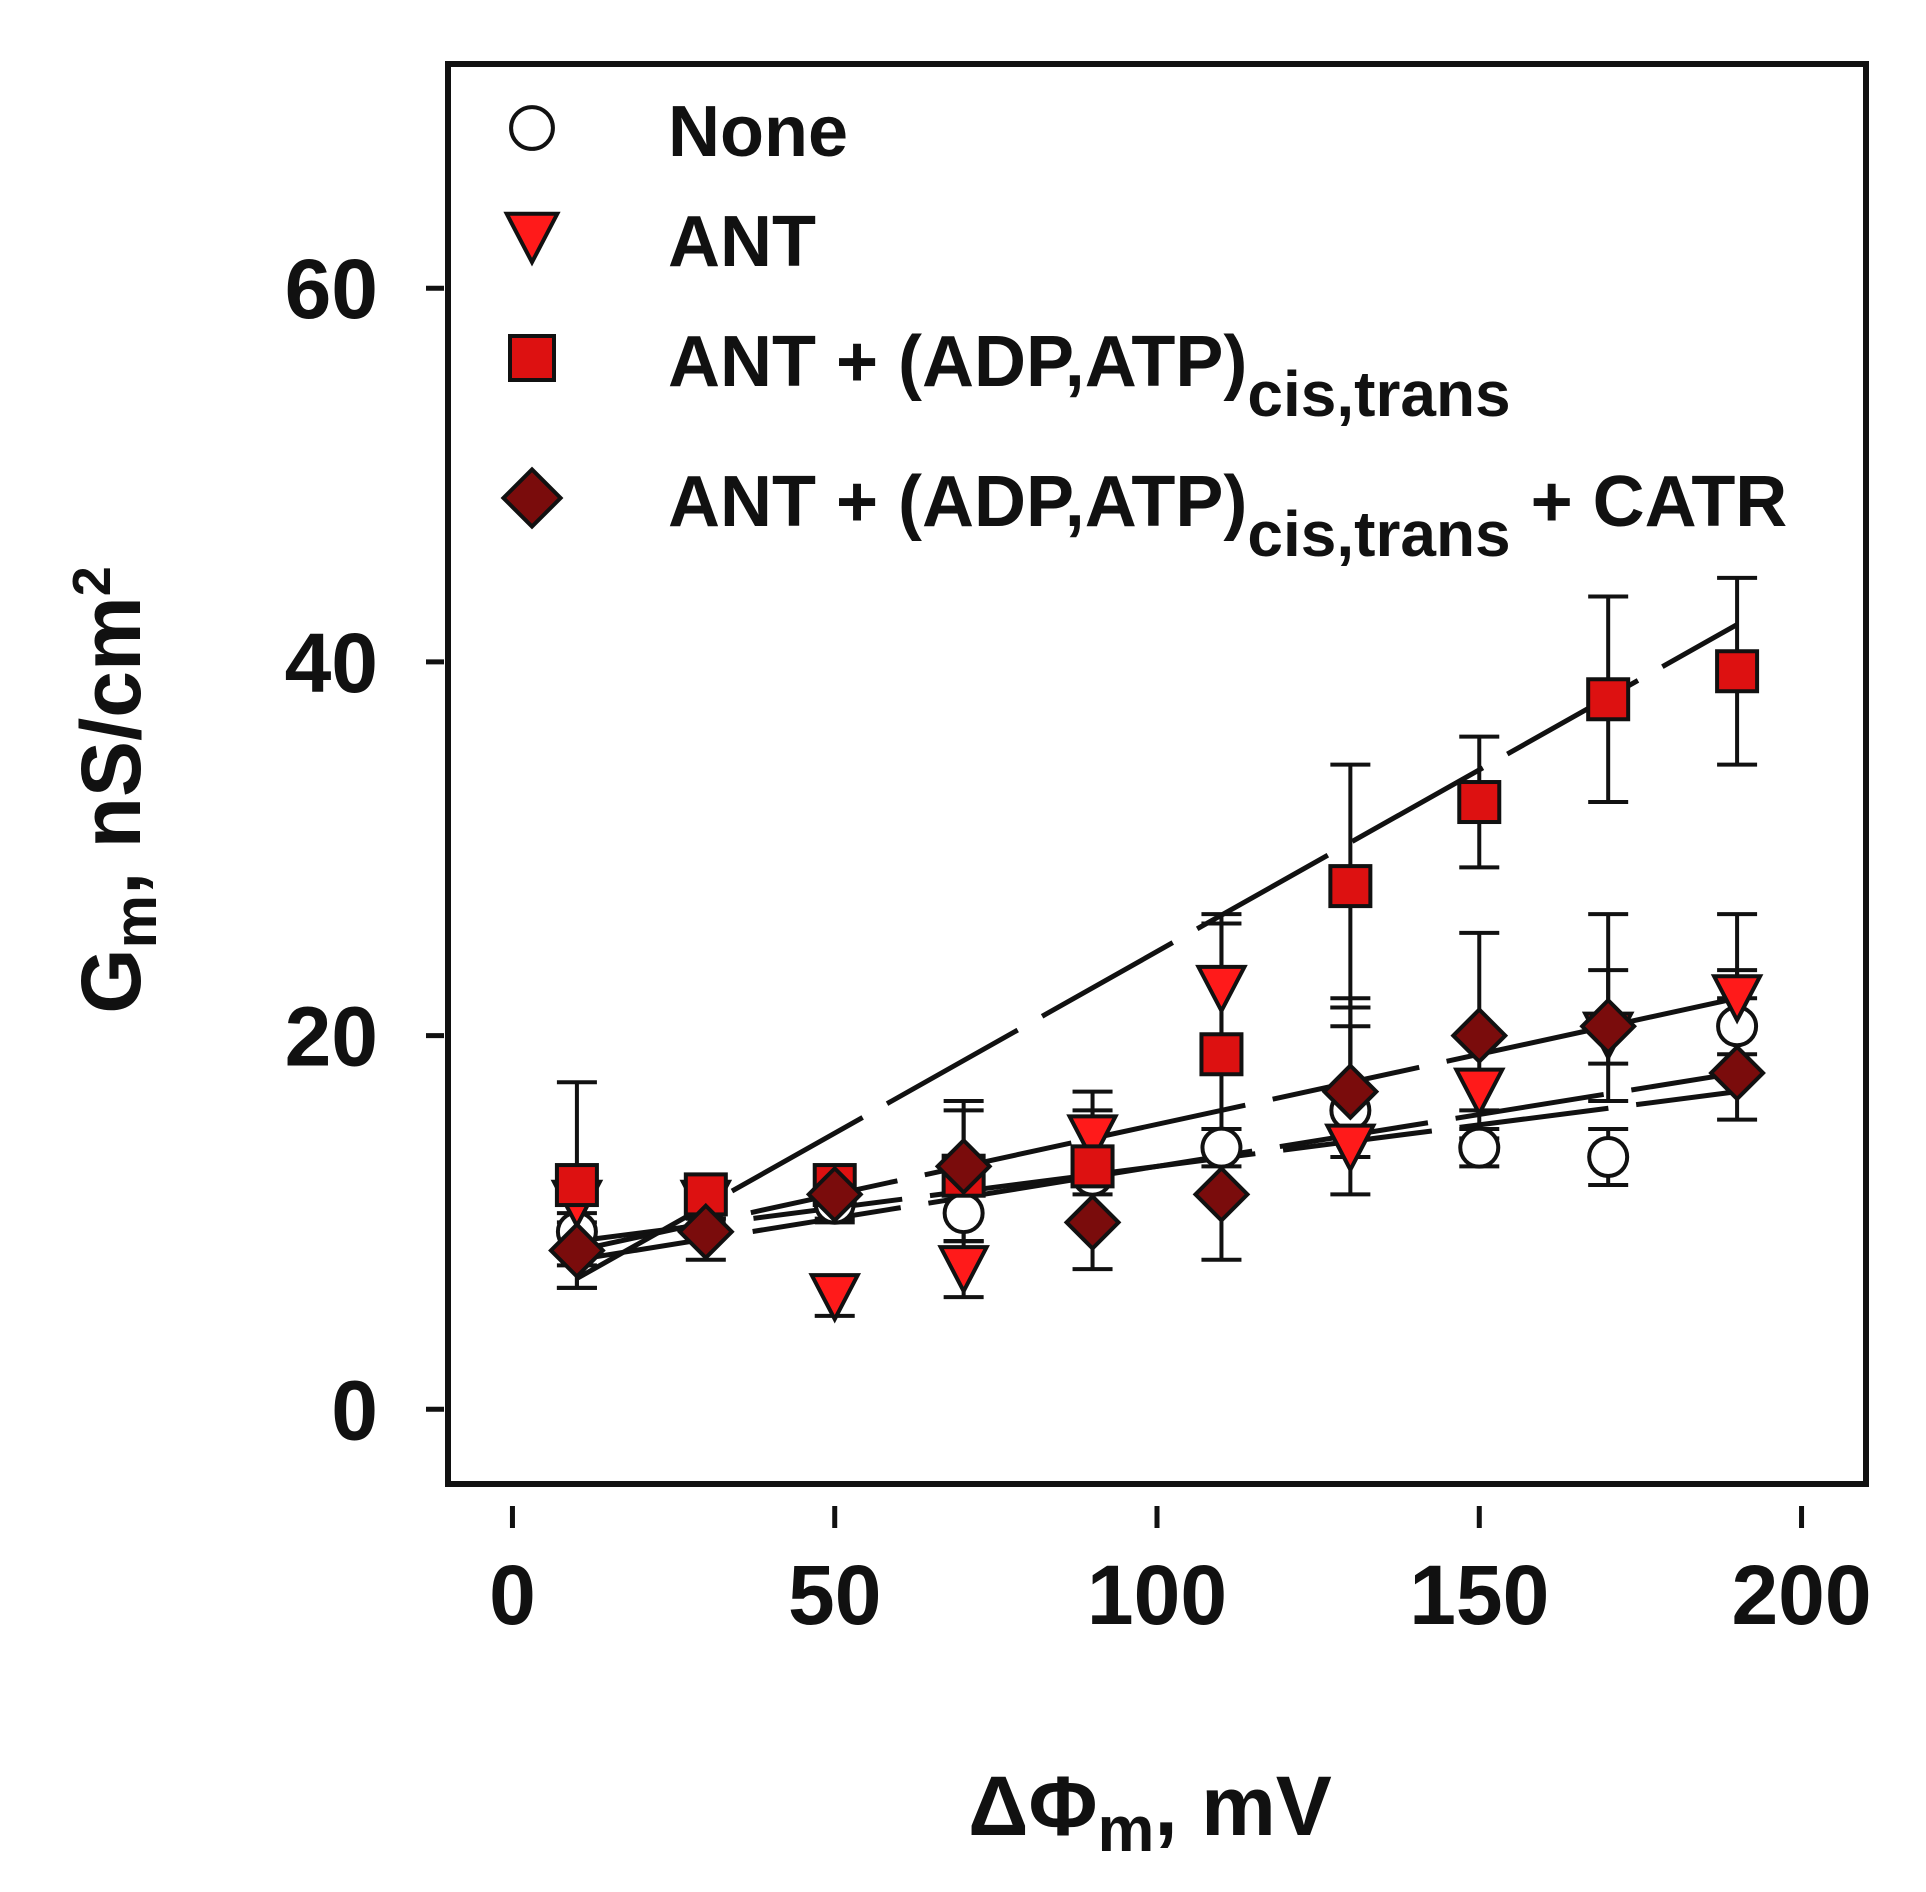 The height and width of the screenshot is (1892, 1926). What do you see at coordinates (1157, 1595) in the screenshot?
I see `x-tick-label: 100` at bounding box center [1157, 1595].